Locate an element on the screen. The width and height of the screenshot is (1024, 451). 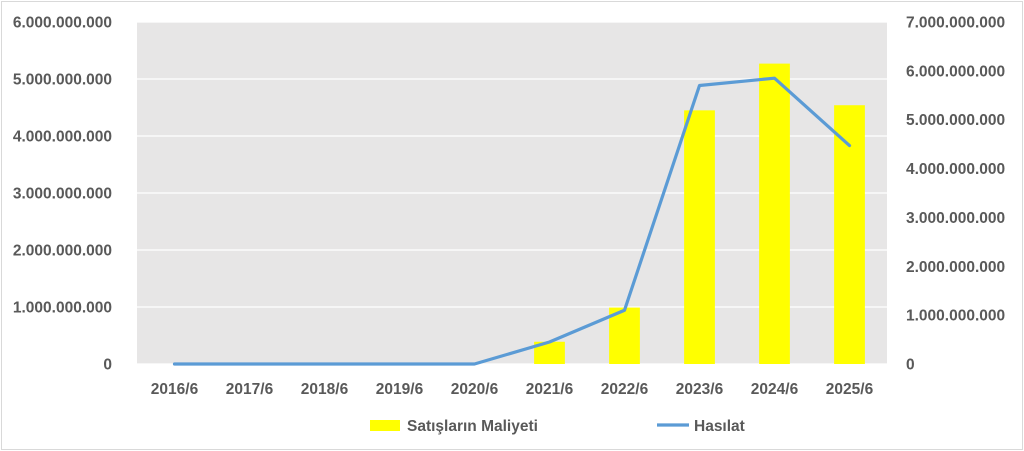
legend-label: Hasılat is located at coordinates (719, 426).